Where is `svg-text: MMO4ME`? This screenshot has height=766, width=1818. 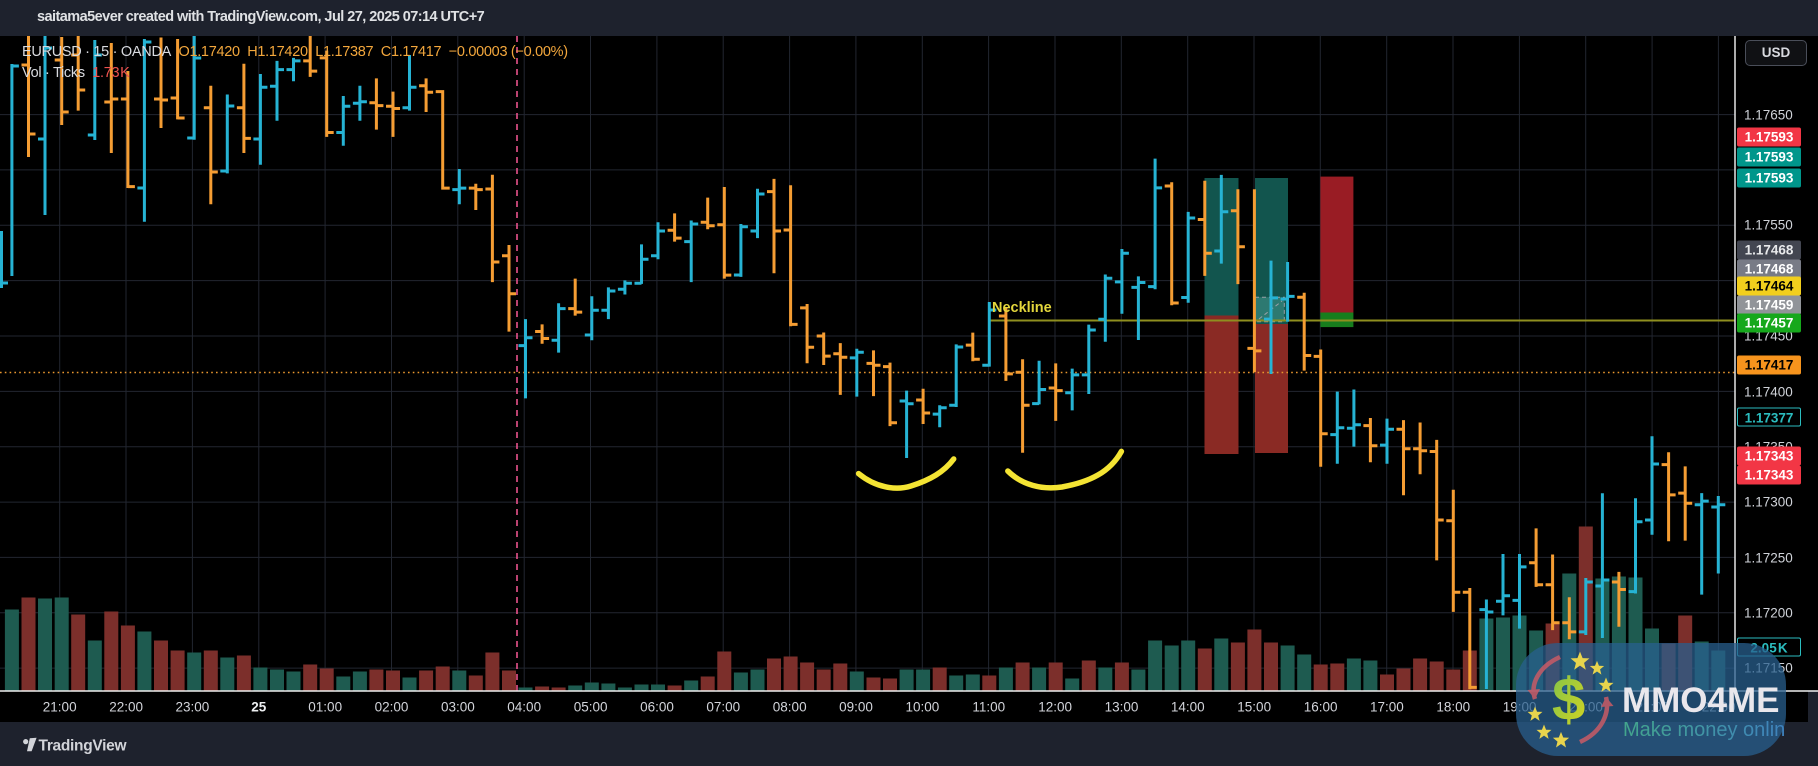
svg-text: MMO4ME is located at coordinates (1701, 700).